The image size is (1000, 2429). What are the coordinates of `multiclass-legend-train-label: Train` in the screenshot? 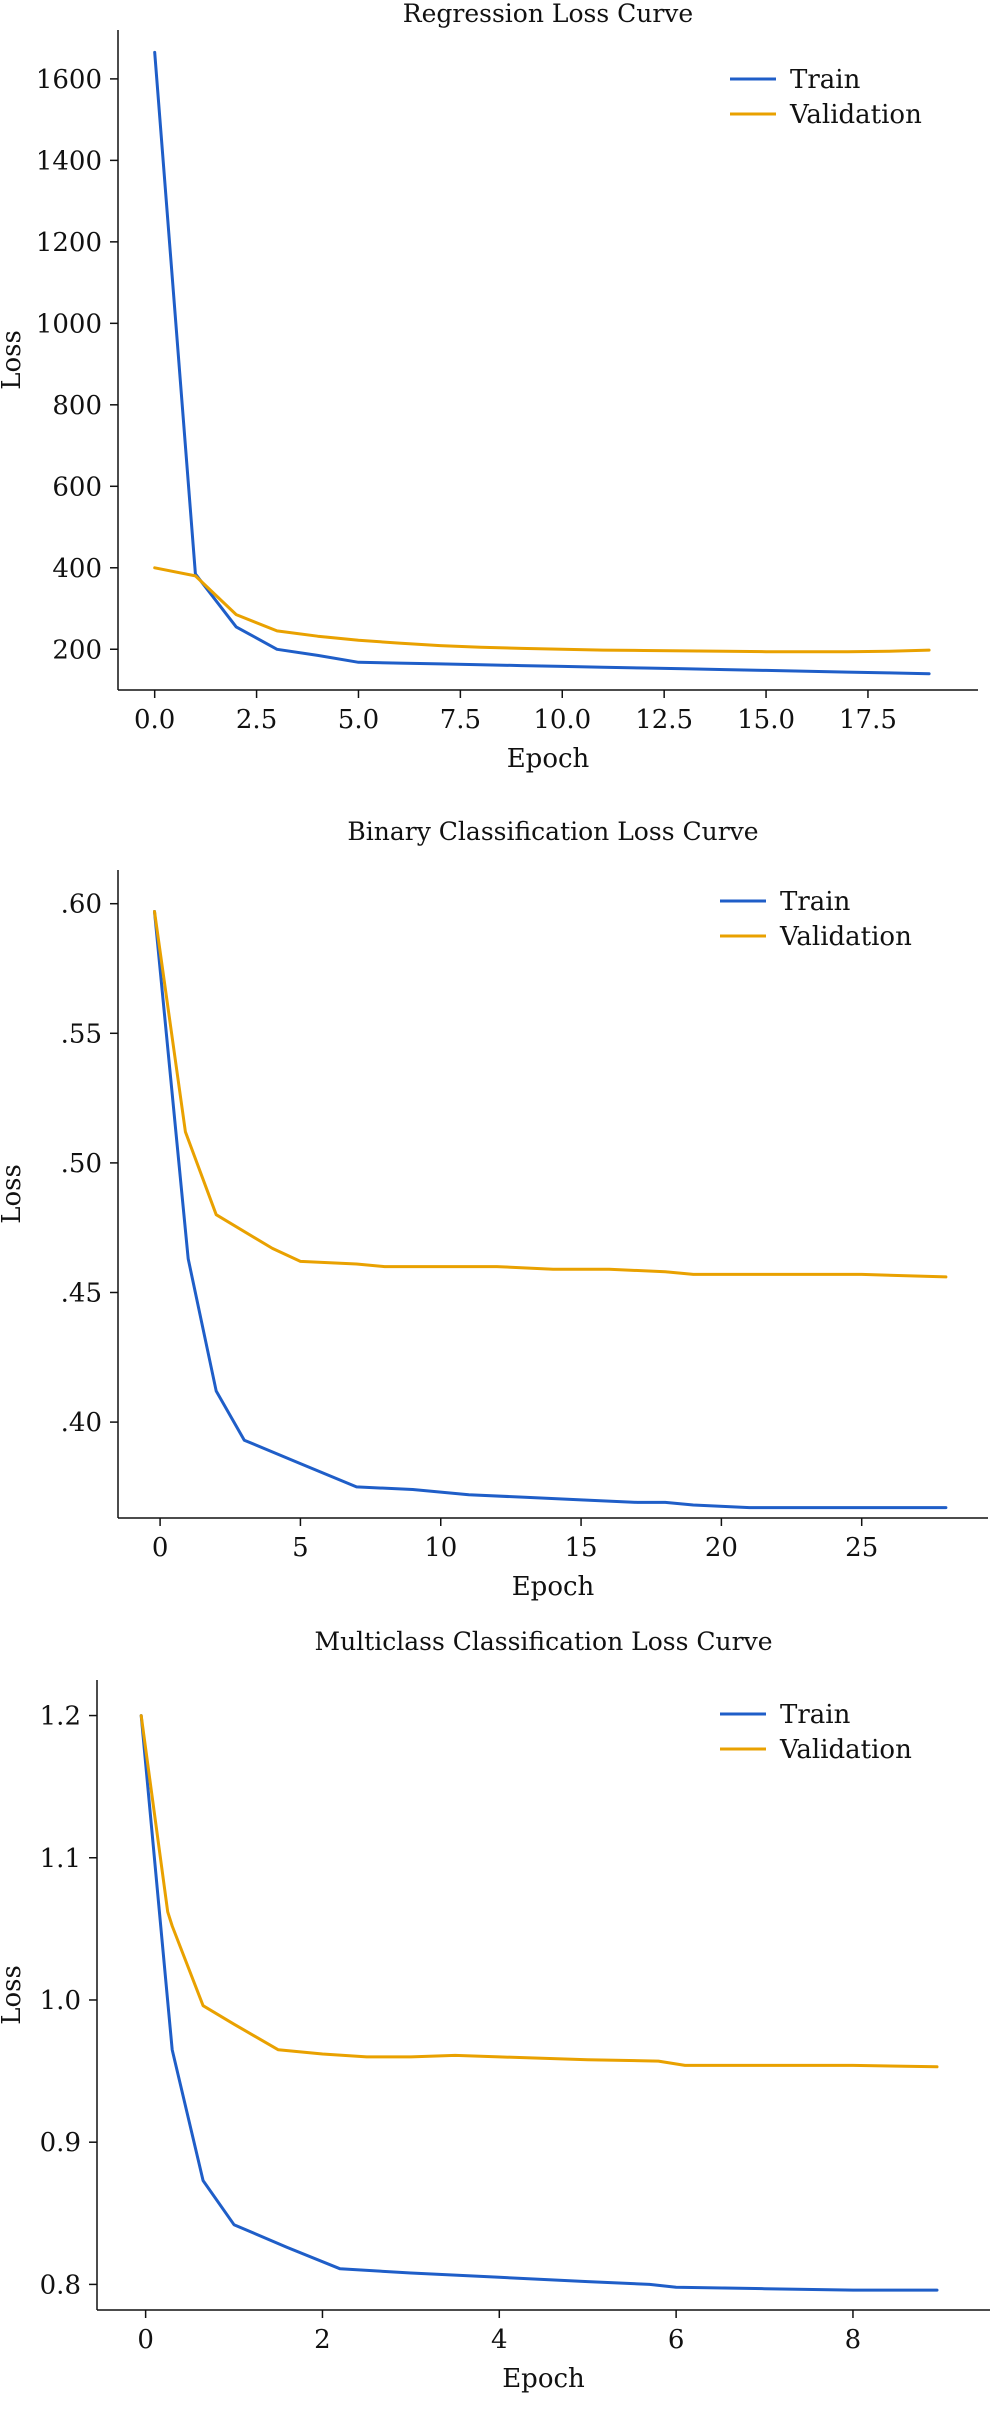 It's located at (815, 1715).